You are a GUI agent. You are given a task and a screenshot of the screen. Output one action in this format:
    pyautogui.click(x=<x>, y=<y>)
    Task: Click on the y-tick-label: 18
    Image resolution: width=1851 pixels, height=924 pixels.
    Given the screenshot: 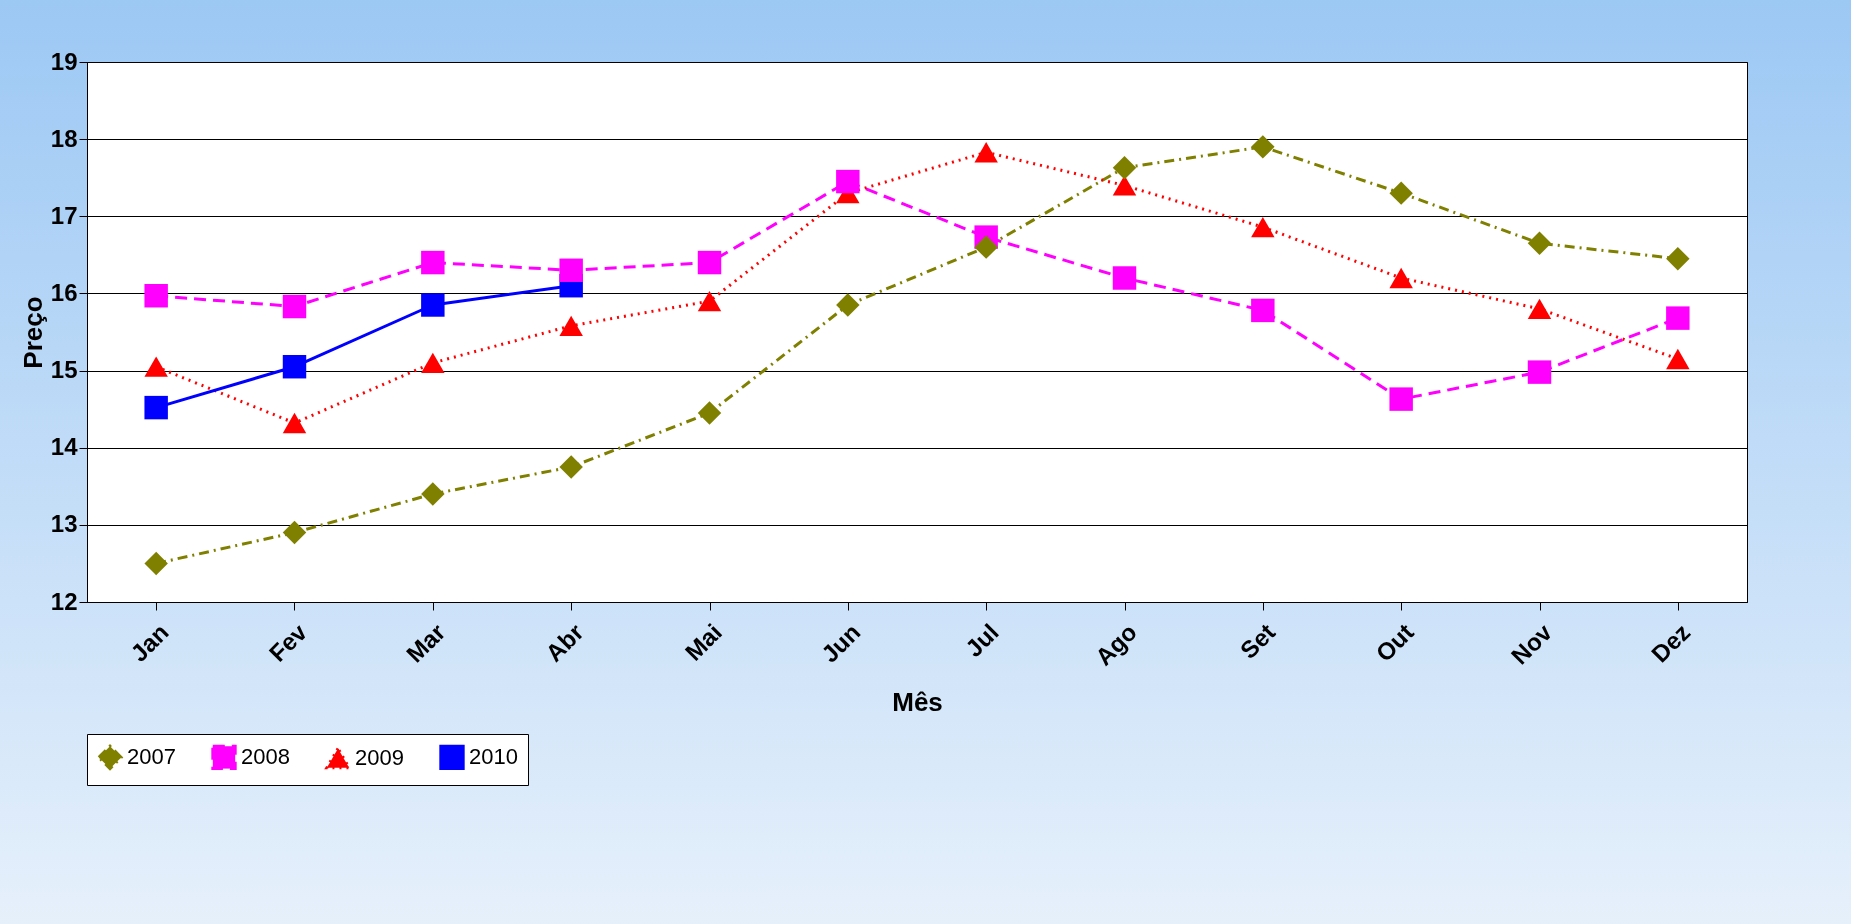 What is the action you would take?
    pyautogui.click(x=64, y=138)
    